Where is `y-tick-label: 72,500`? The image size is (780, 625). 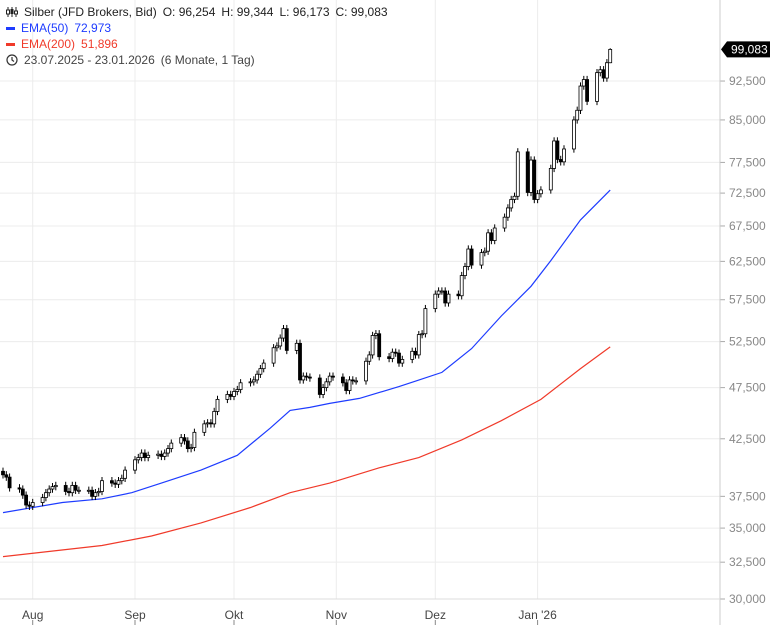 y-tick-label: 72,500 is located at coordinates (747, 193).